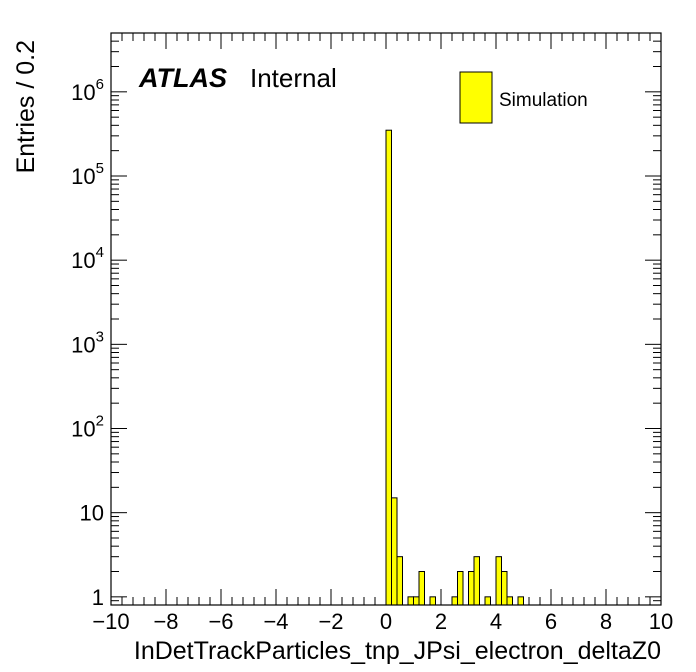 The height and width of the screenshot is (672, 696). What do you see at coordinates (496, 621) in the screenshot?
I see `x-tick-label: 4` at bounding box center [496, 621].